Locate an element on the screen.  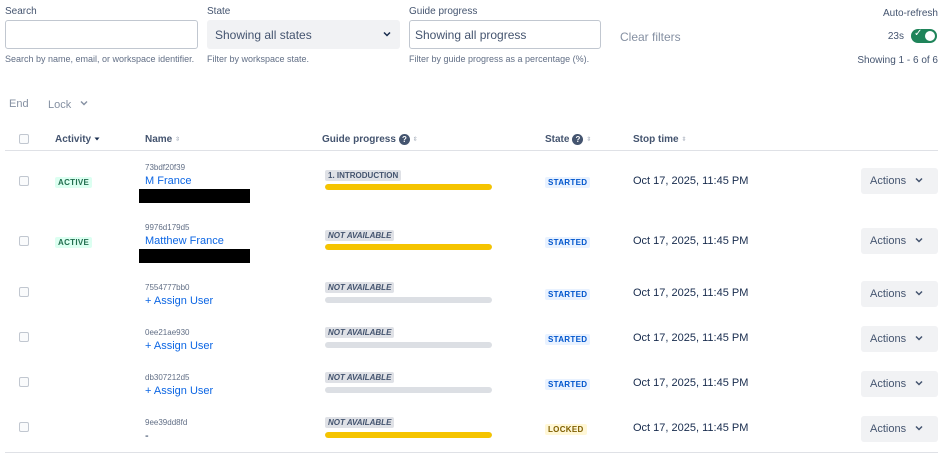
column-name-label: Name is located at coordinates (159, 139).